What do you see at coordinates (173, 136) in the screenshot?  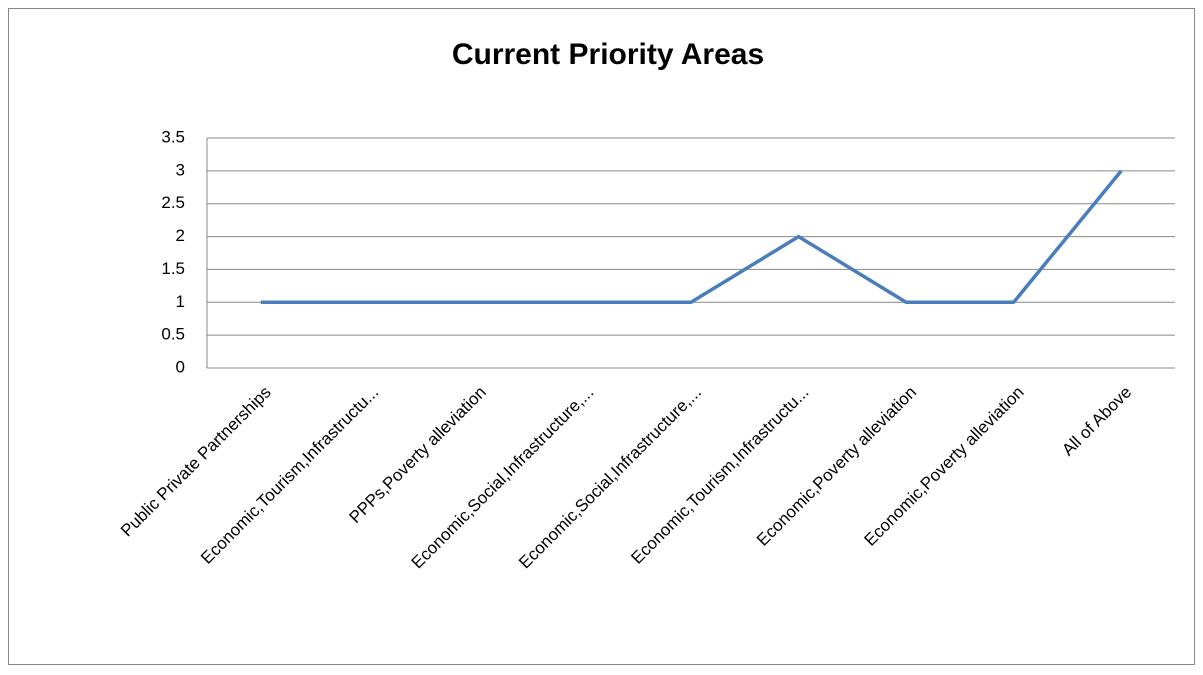 I see `y-tick-label: 3.5` at bounding box center [173, 136].